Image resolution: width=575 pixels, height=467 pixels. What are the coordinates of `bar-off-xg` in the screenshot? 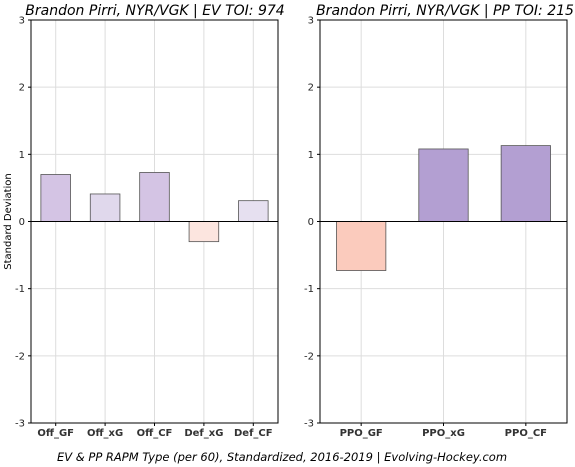 It's located at (105, 207).